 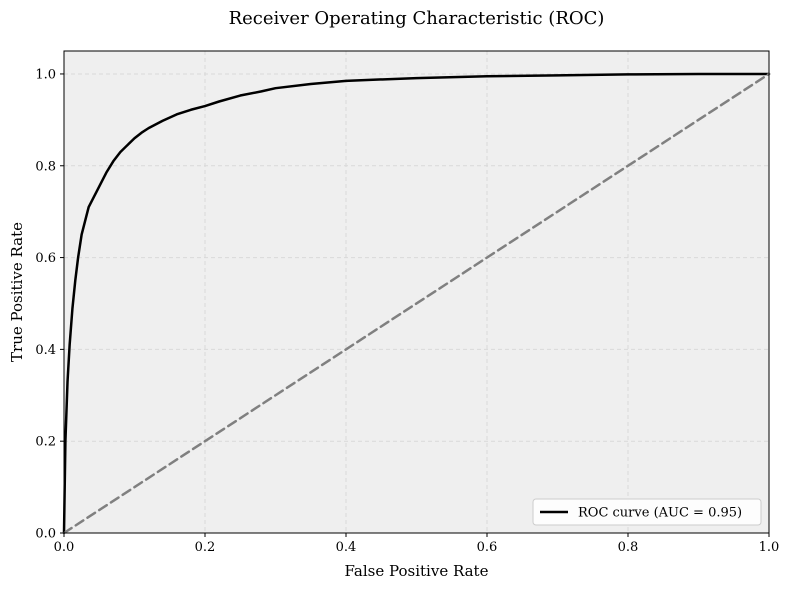 I want to click on x-tick-label: 0.4, so click(x=346, y=547).